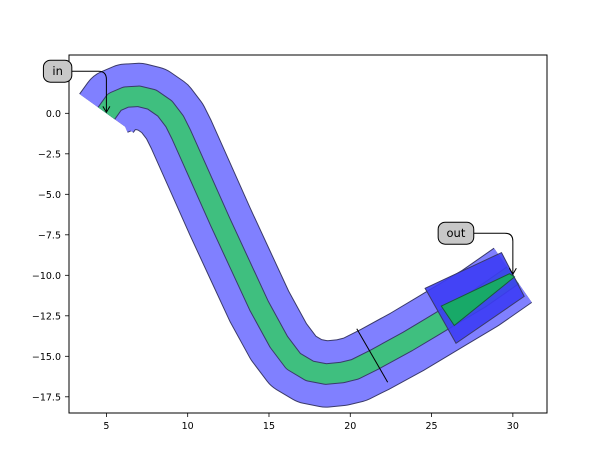  I want to click on x-tick-label: 25, so click(432, 426).